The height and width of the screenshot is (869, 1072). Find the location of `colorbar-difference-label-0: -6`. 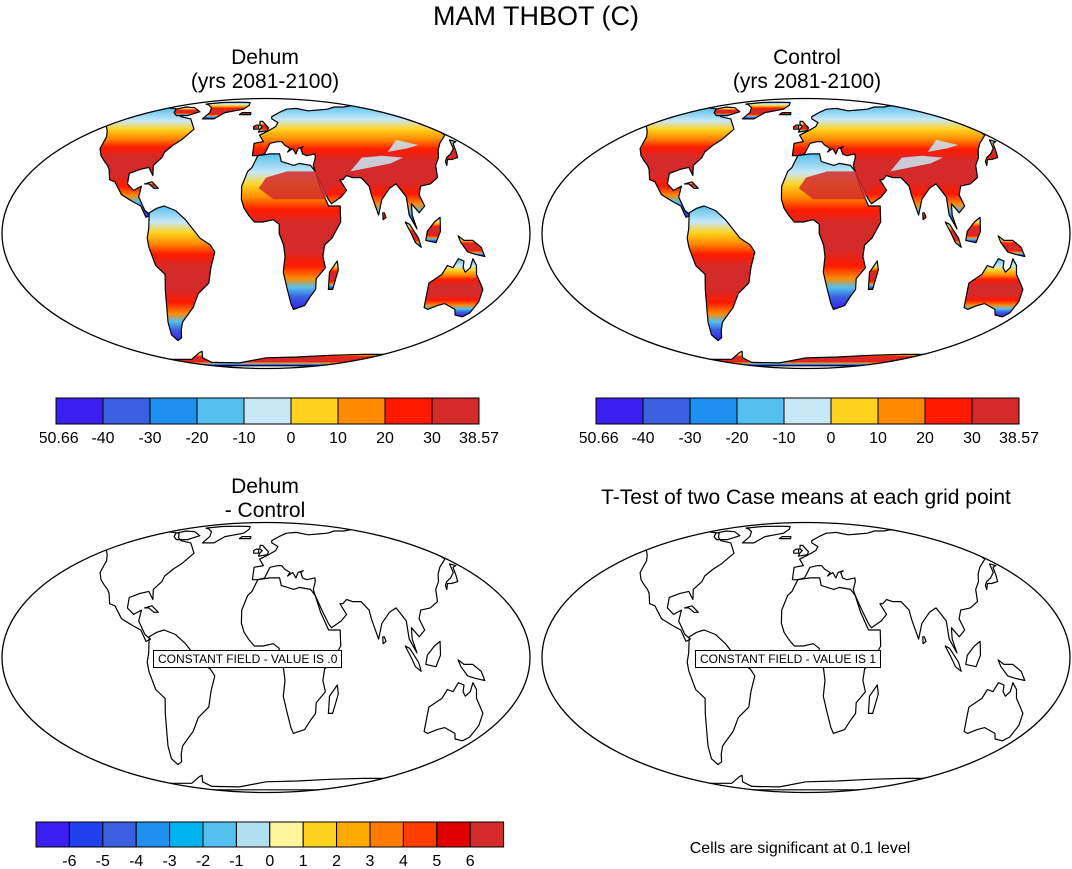

colorbar-difference-label-0: -6 is located at coordinates (69, 861).